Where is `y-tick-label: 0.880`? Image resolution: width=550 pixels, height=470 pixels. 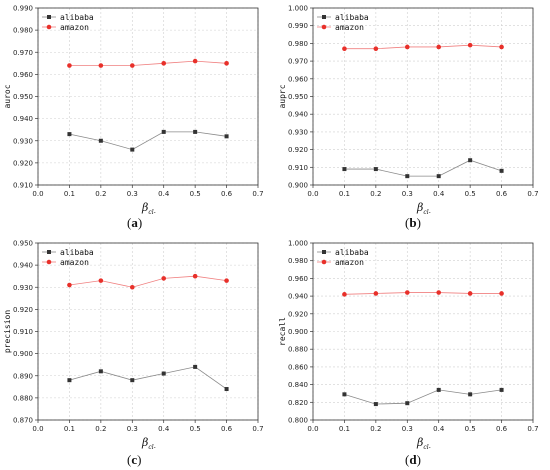 y-tick-label: 0.880 is located at coordinates (23, 398).